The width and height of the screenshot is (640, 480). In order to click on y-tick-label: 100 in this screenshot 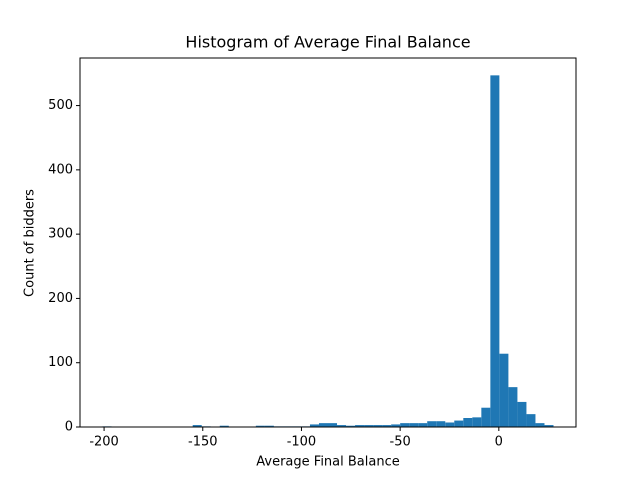, I will do `click(60, 362)`.